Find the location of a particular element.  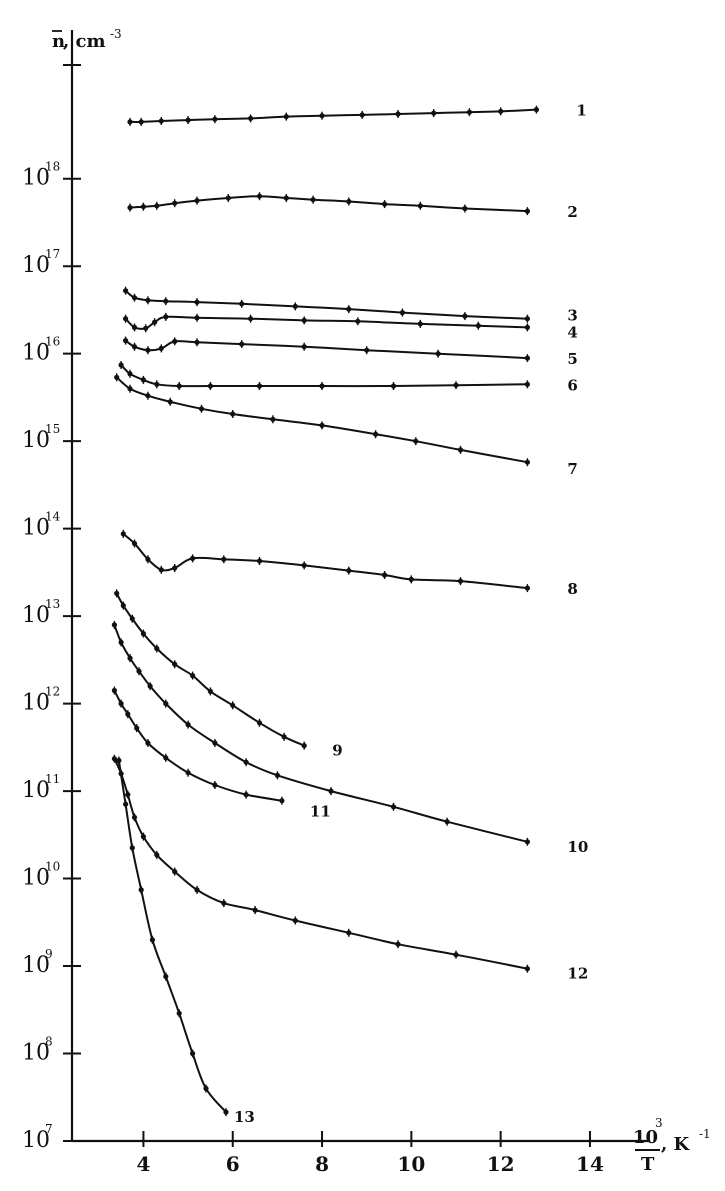

y-tick-label-exponent: 17 is located at coordinates (52, 254).